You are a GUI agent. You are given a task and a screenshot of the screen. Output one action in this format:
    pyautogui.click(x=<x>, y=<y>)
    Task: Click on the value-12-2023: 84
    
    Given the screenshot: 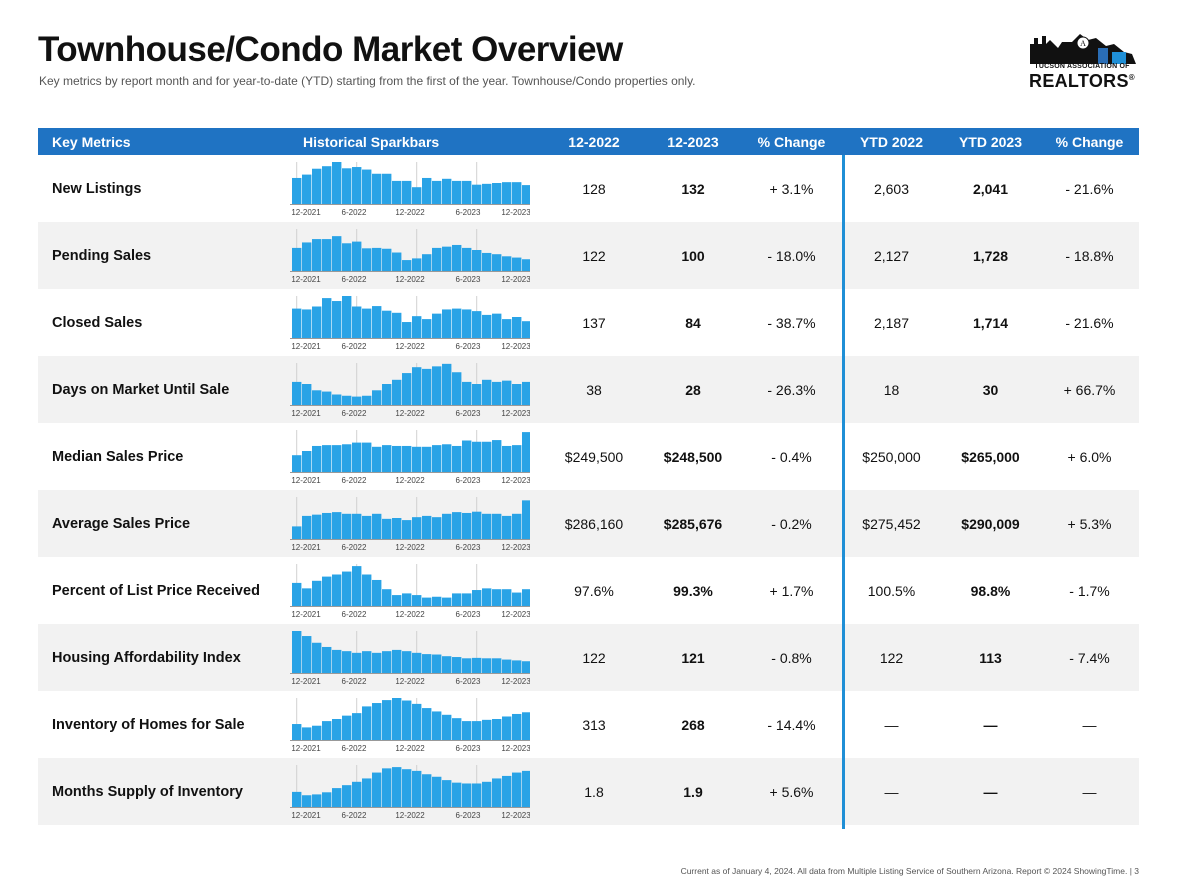 What is the action you would take?
    pyautogui.click(x=693, y=322)
    